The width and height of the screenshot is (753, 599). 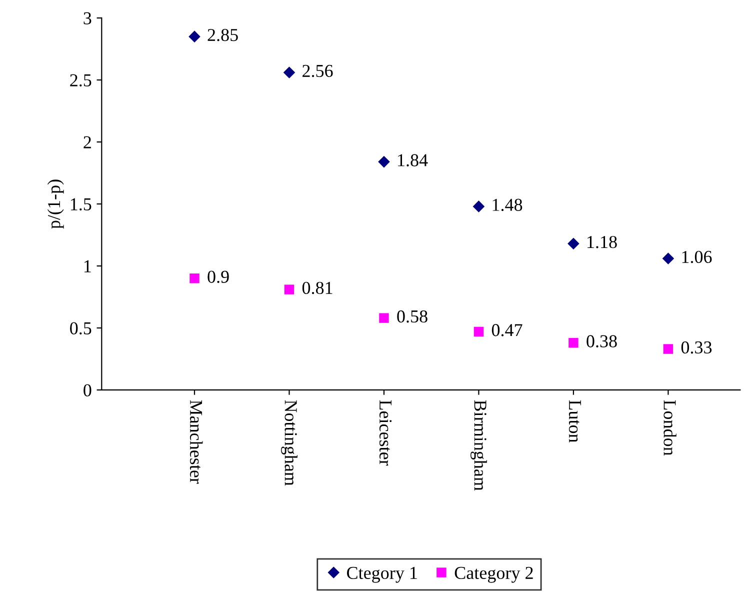 I want to click on y-tick-label: 3, so click(x=88, y=18).